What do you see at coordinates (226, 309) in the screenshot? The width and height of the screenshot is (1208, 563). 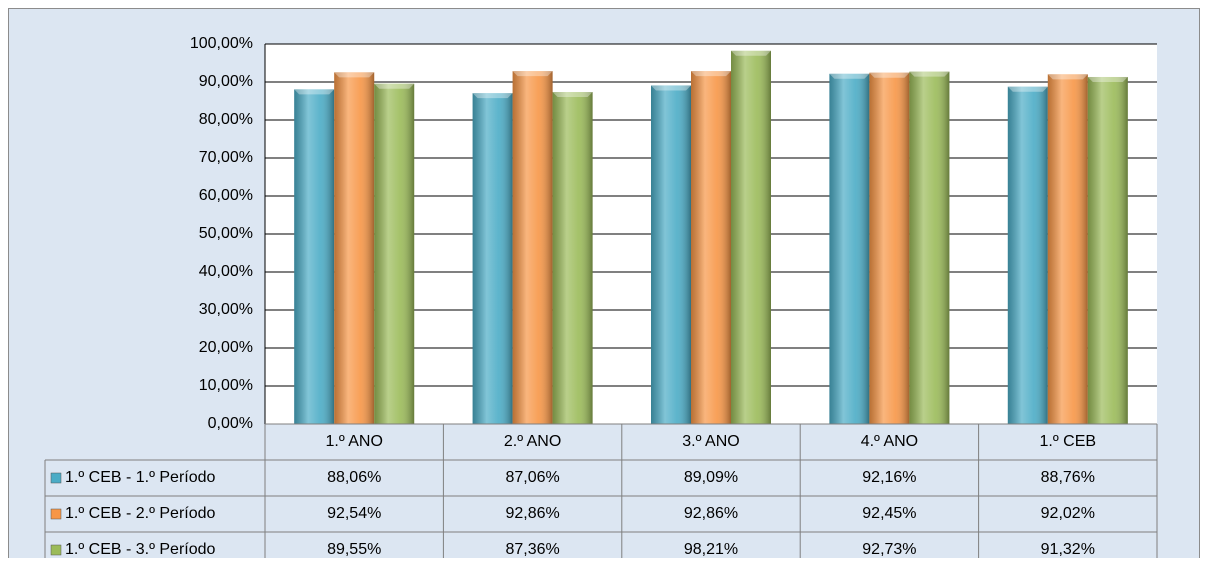 I see `y-tick-label: 30,00%` at bounding box center [226, 309].